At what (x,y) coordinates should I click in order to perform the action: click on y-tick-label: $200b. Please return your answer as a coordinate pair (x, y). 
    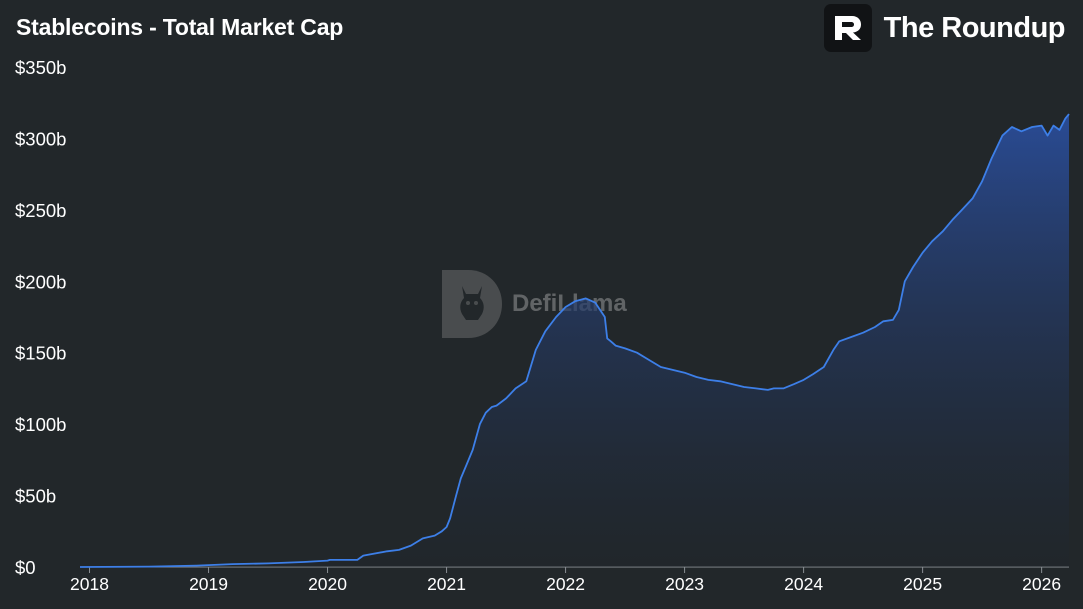
    Looking at the image, I should click on (40, 281).